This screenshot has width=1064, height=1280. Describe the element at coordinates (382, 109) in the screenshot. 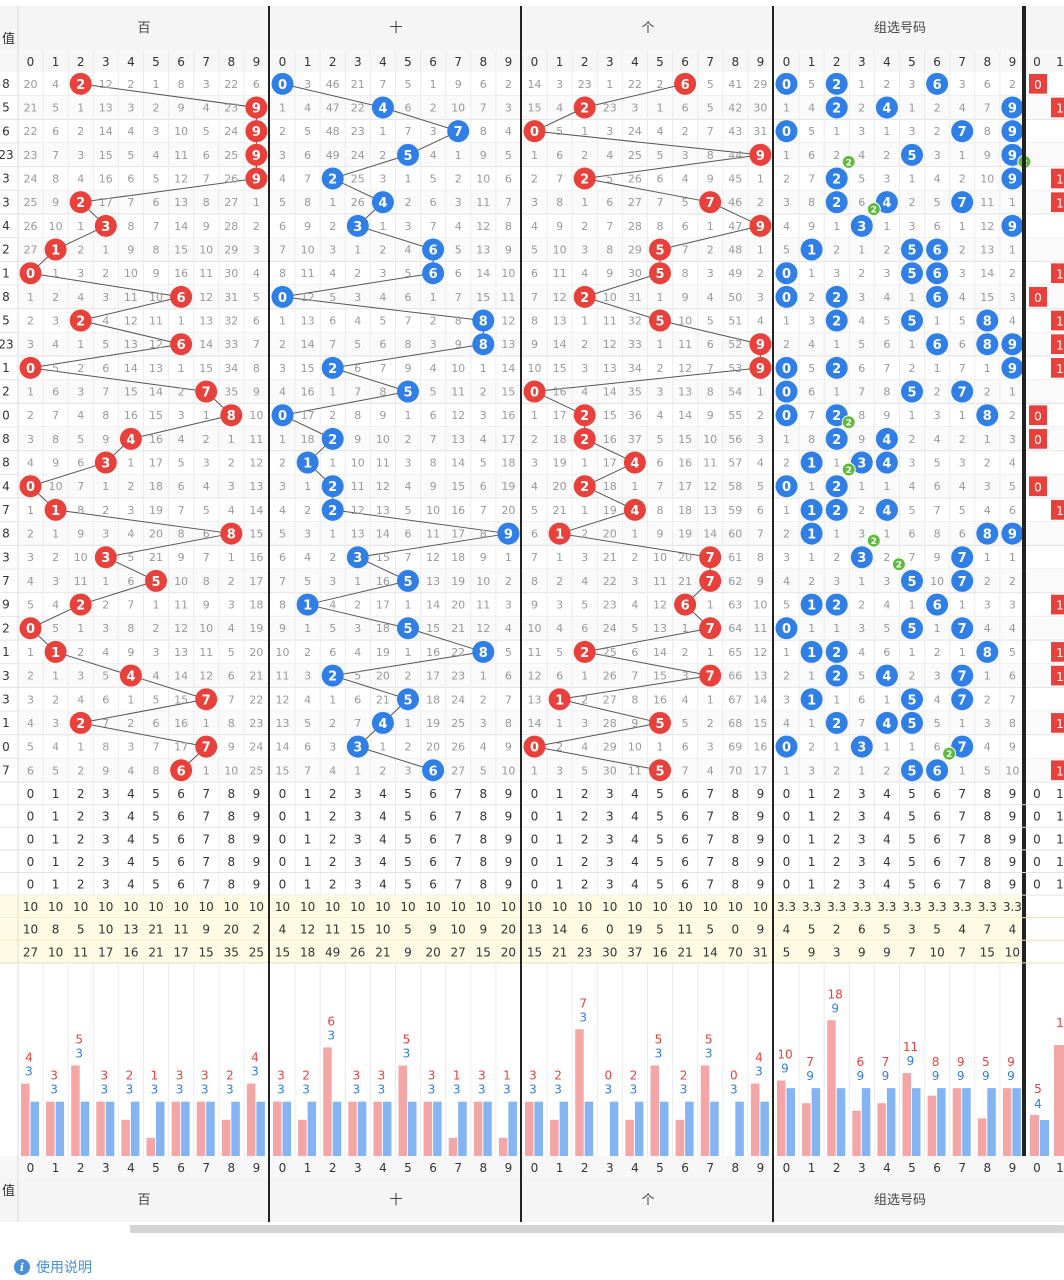

I see `draw-number: 4` at that location.